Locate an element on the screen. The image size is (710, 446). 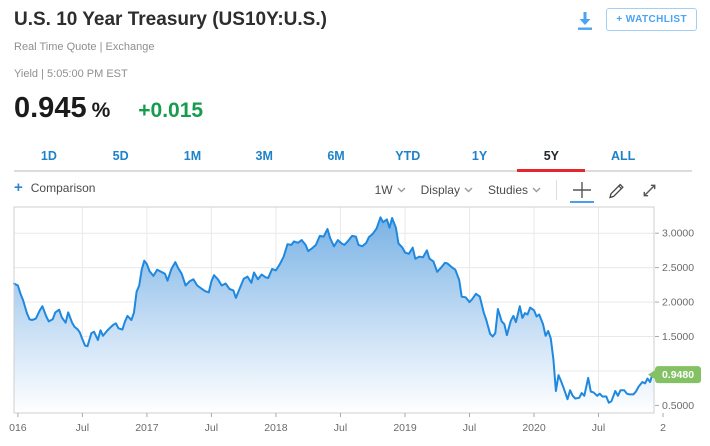
expand-chart-button is located at coordinates (649, 190).